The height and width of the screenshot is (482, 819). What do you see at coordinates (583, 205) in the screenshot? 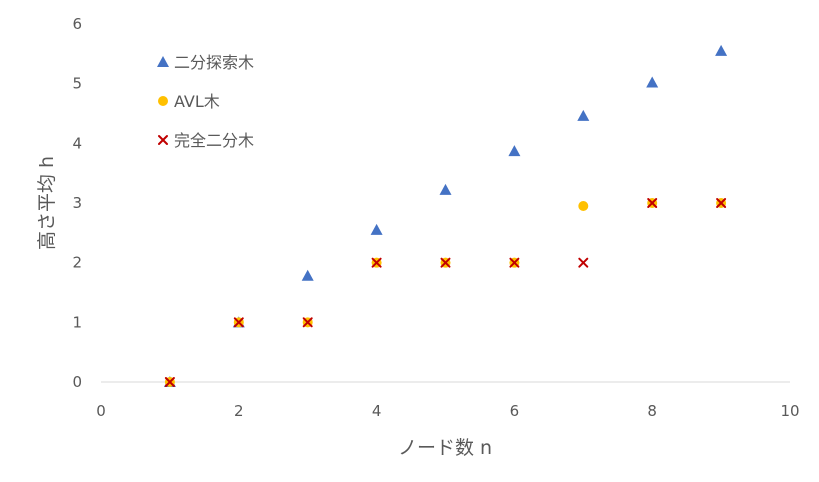
I see `avl-data-point` at bounding box center [583, 205].